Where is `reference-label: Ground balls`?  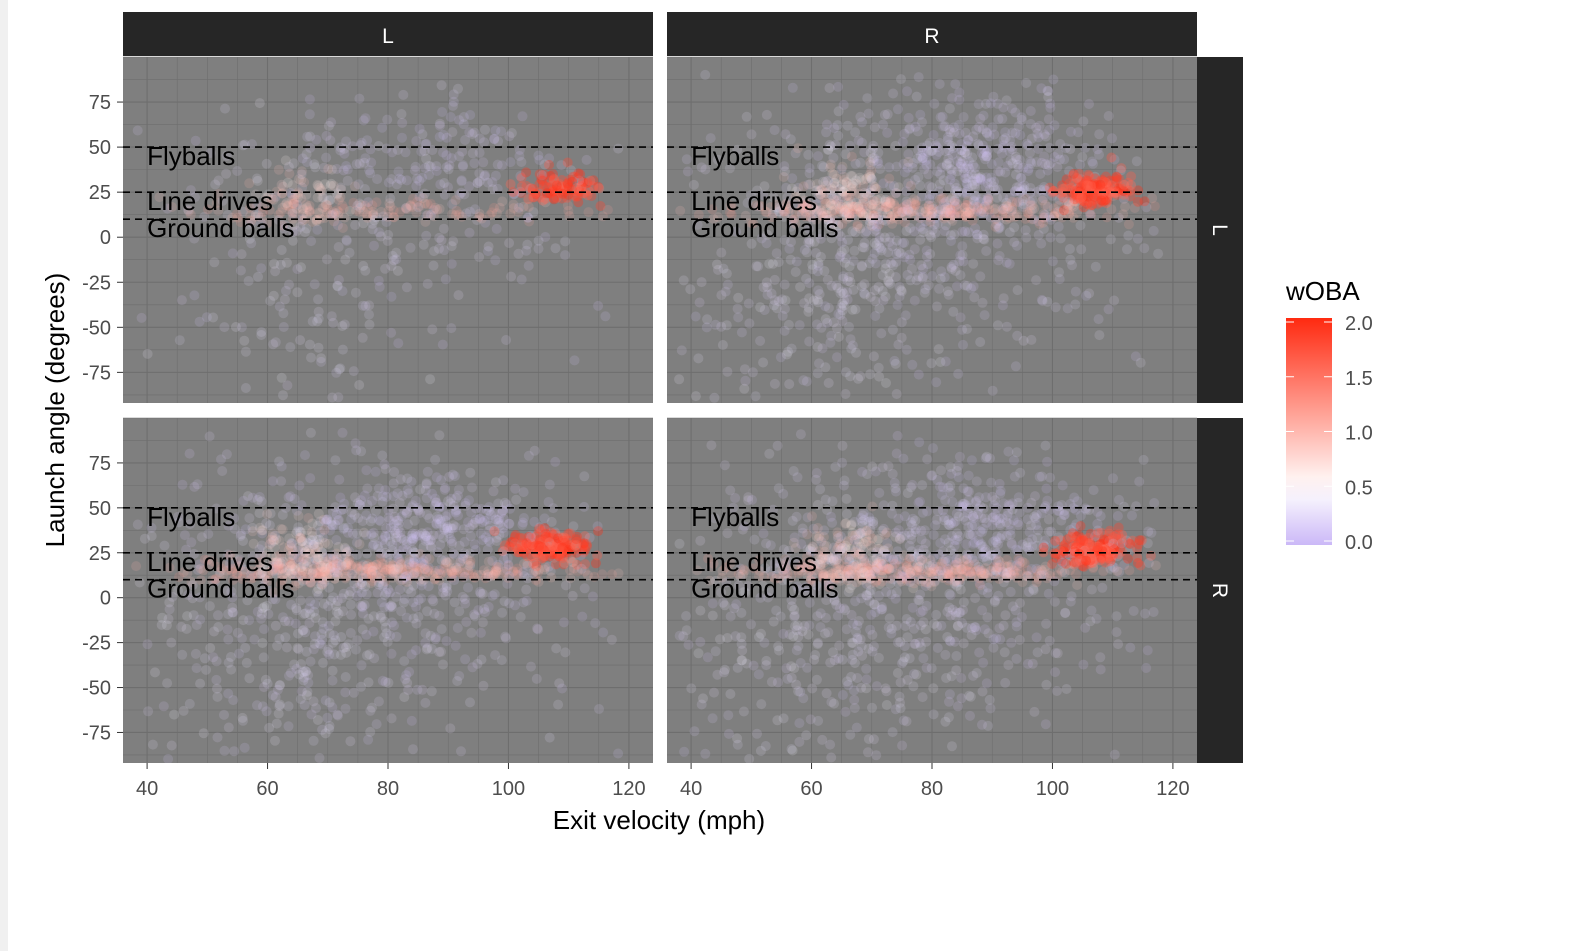 reference-label: Ground balls is located at coordinates (220, 228).